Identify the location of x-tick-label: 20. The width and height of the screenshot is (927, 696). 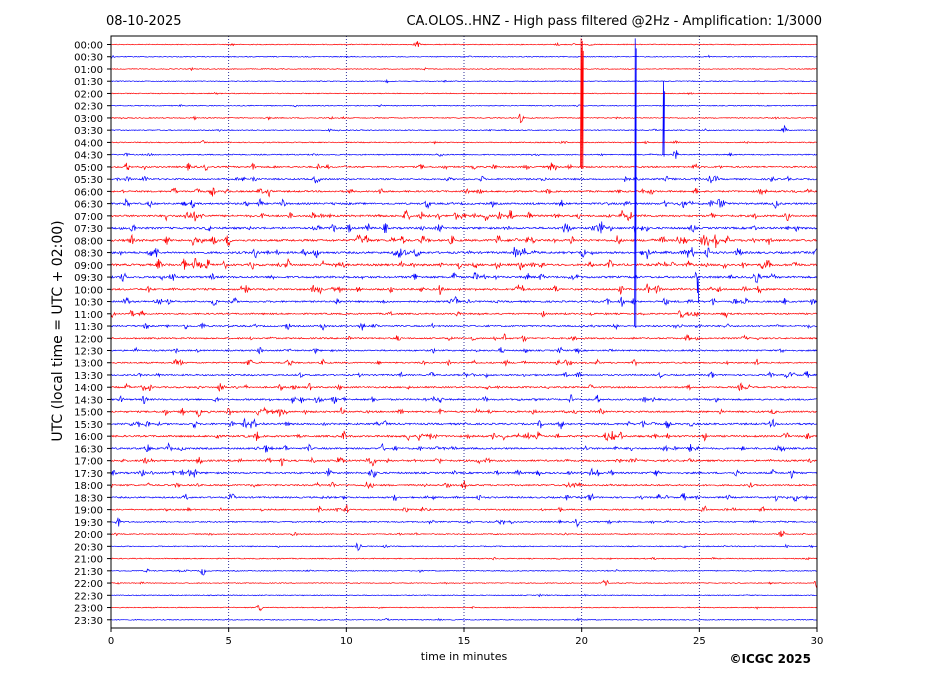
(581, 641).